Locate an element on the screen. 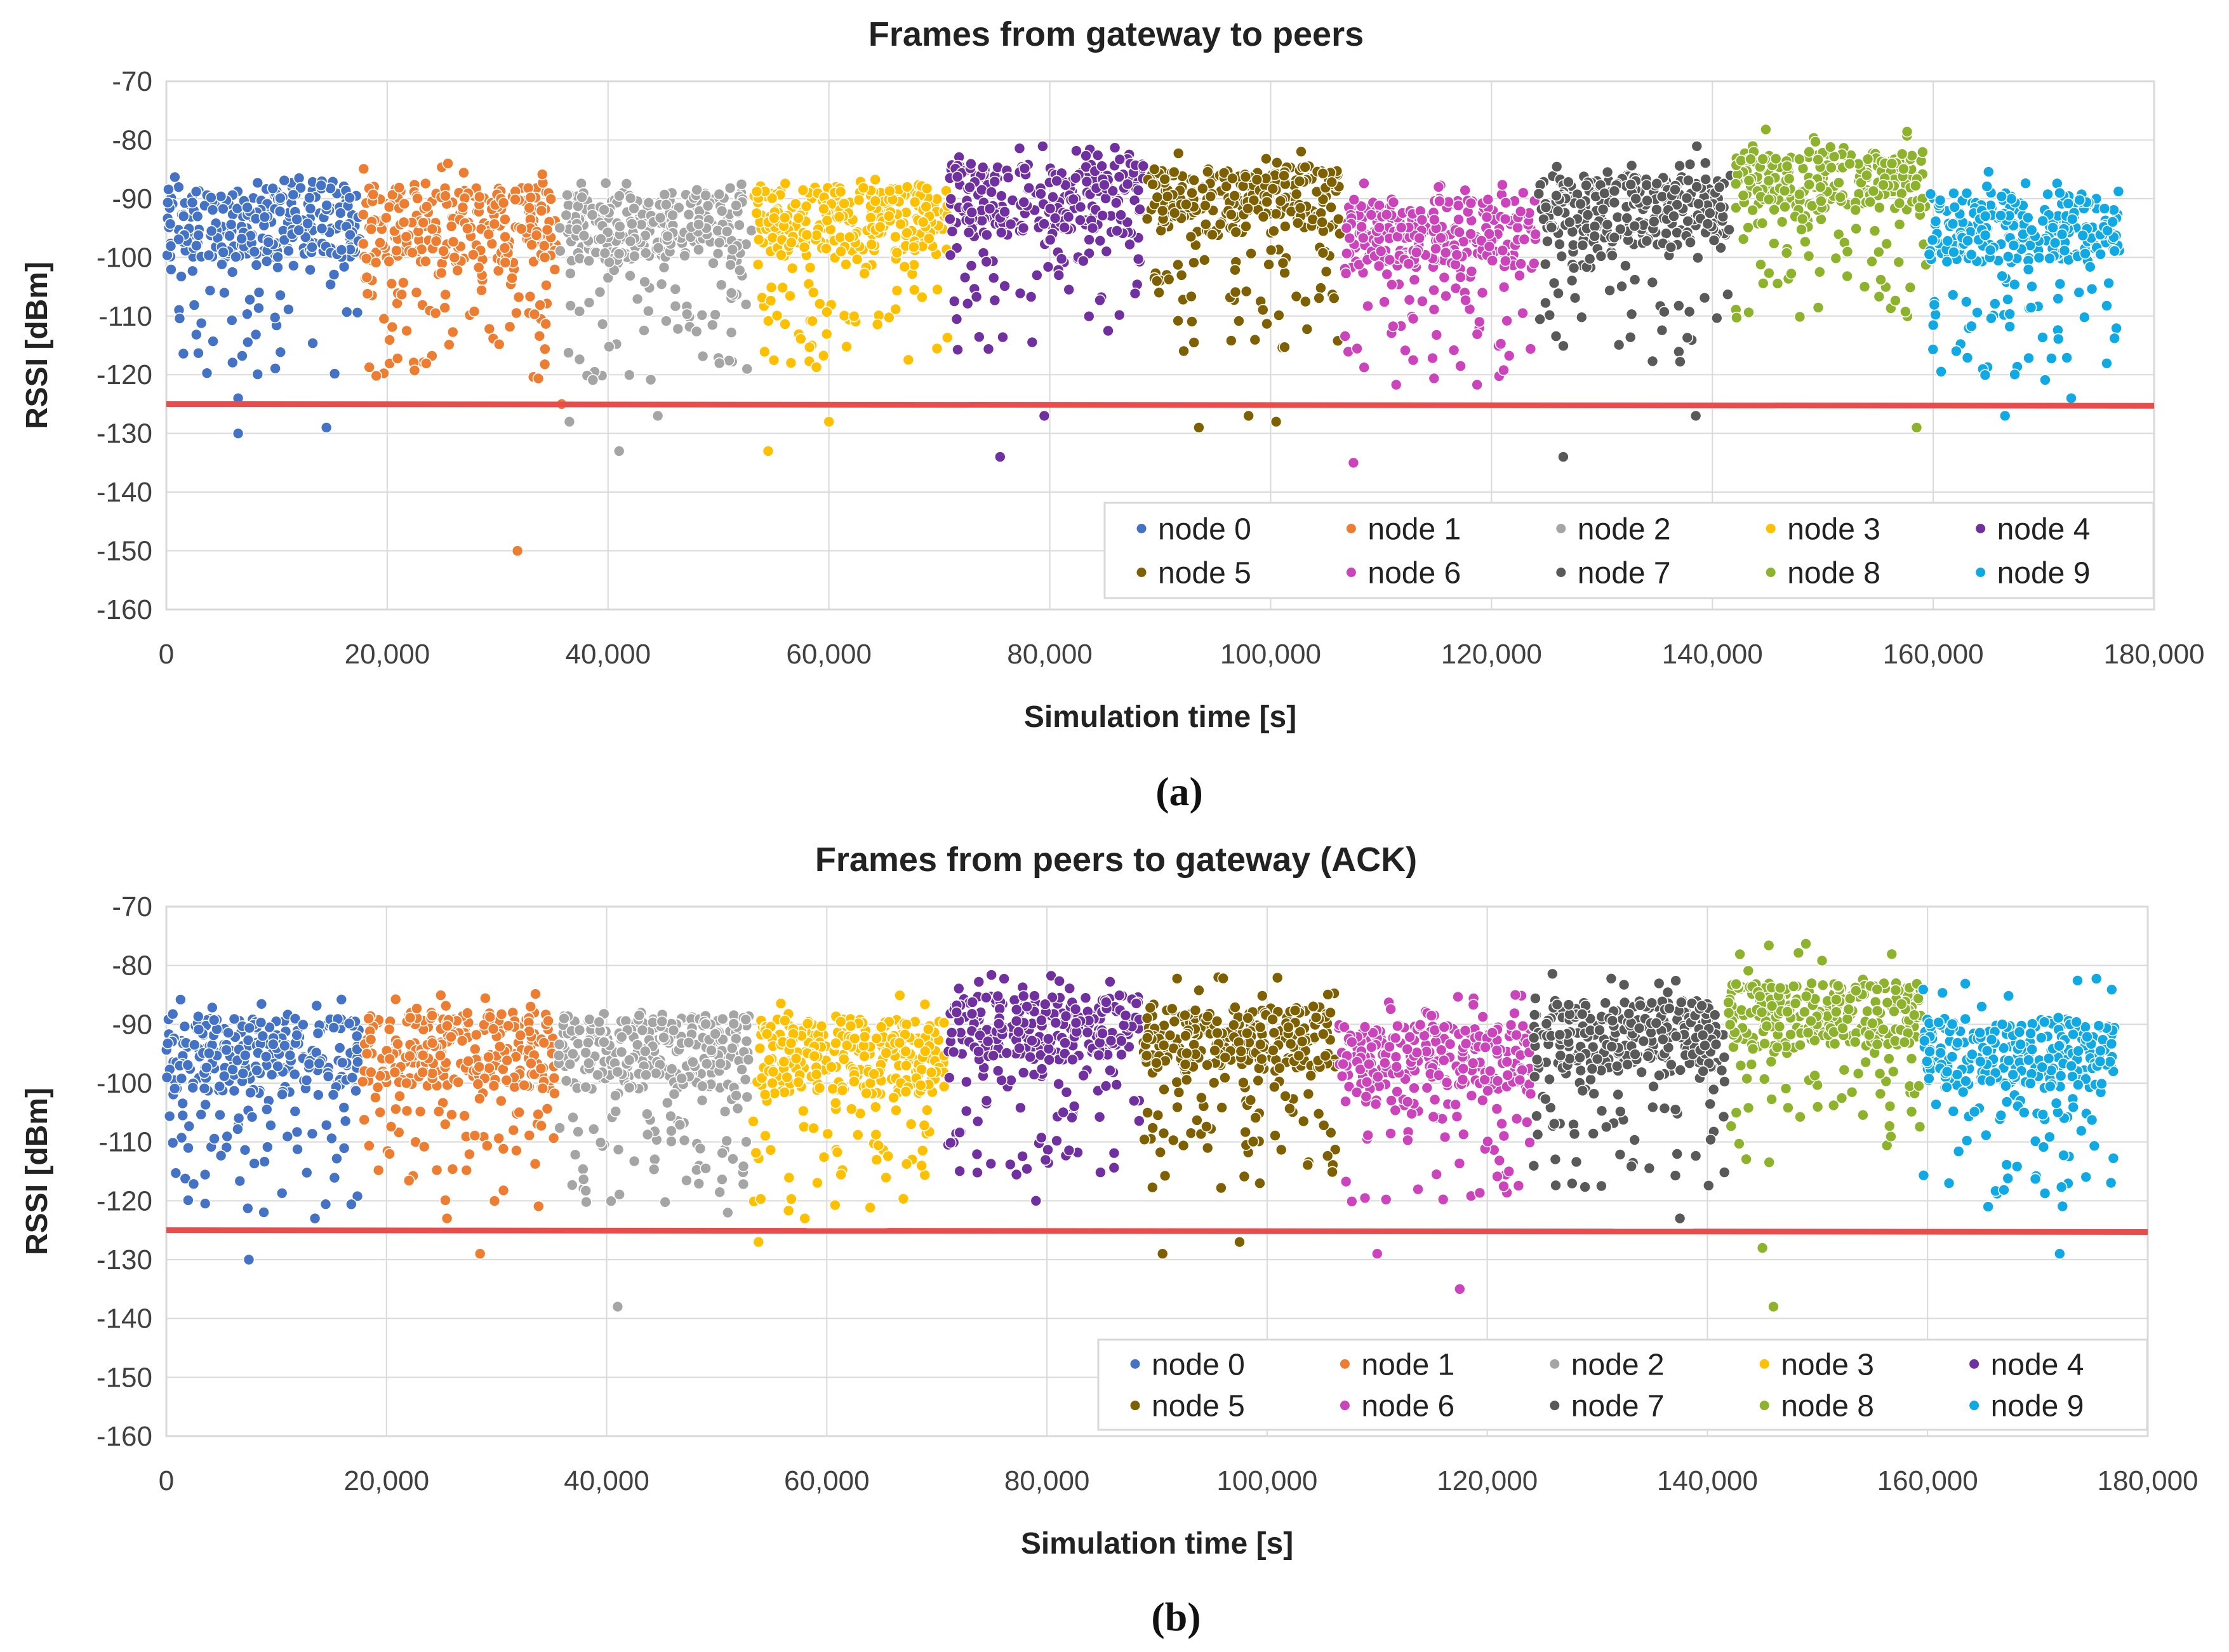  x-tick-label: 160,000 is located at coordinates (1928, 1480).